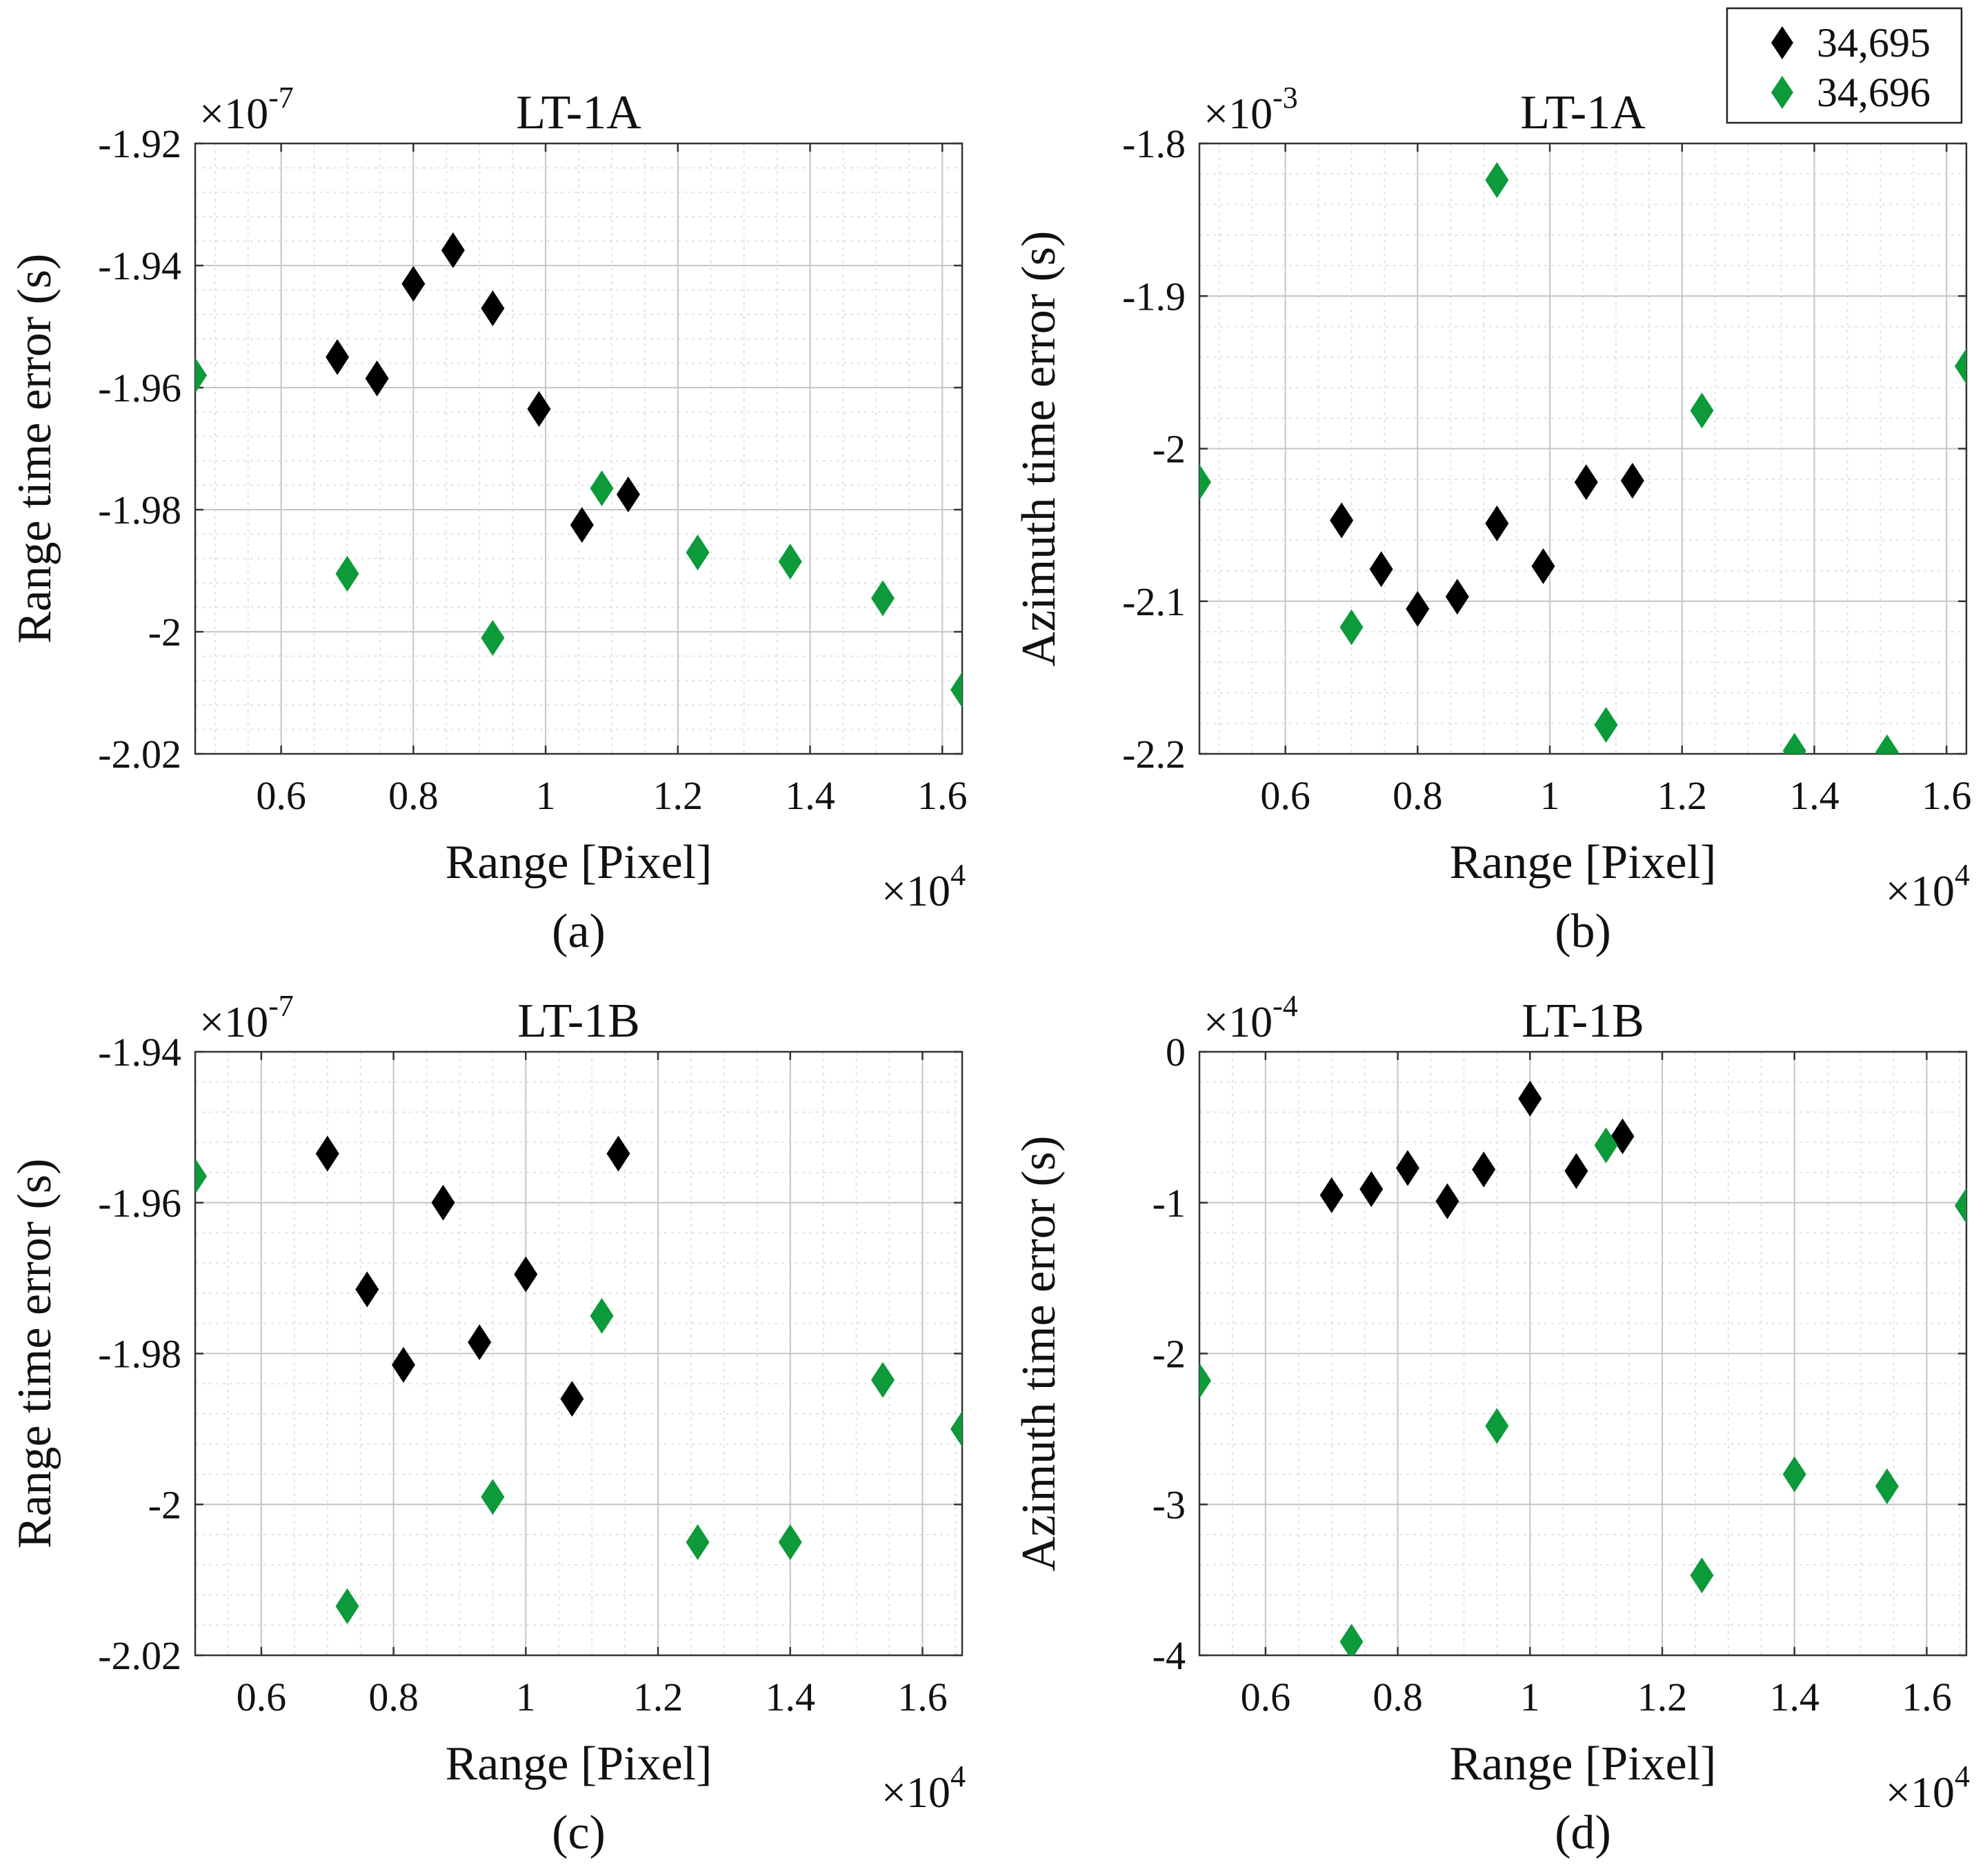  I want to click on panel-caption: (d), so click(1583, 1832).